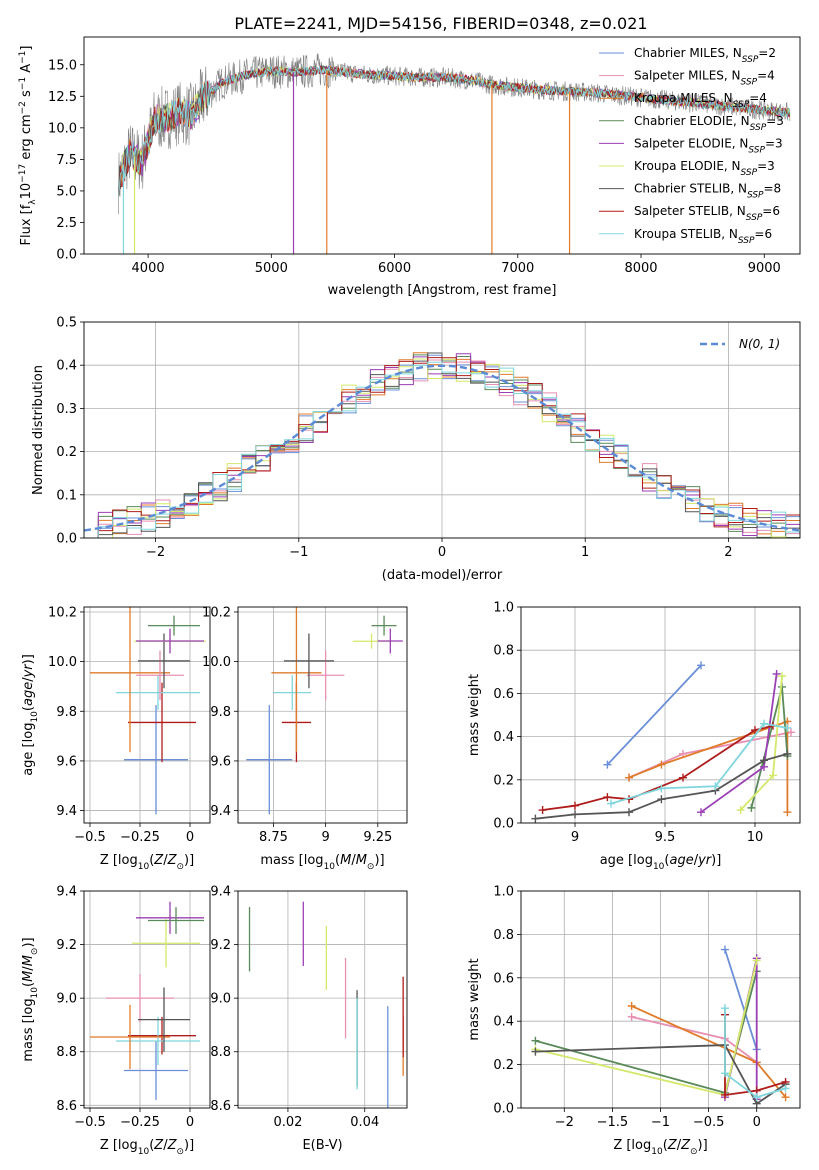  What do you see at coordinates (23, 173) in the screenshot?
I see `label-part: −17` at bounding box center [23, 173].